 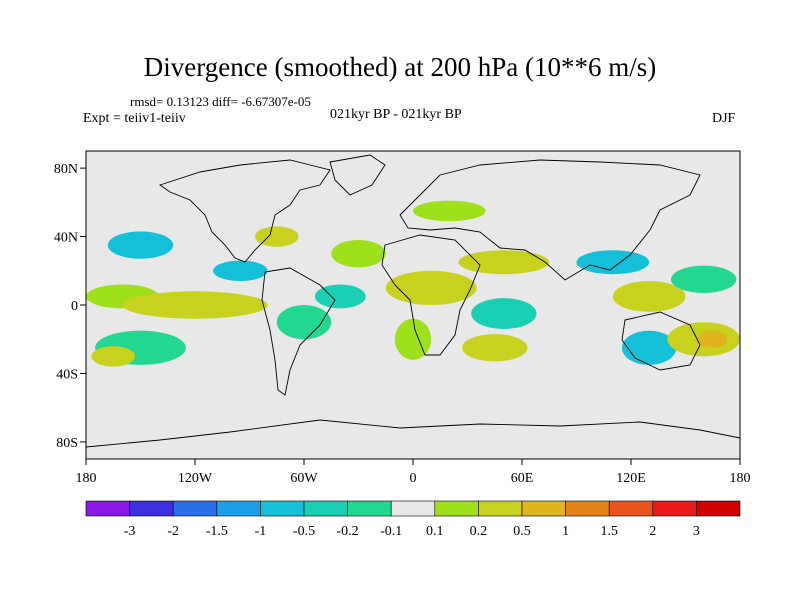 What do you see at coordinates (413, 519) in the screenshot?
I see `colorbar: -3 -2 -1.5 -1 -0.5 -0.2 -0.1 0.1 0.2 0.5 1 1.5 2 3` at bounding box center [413, 519].